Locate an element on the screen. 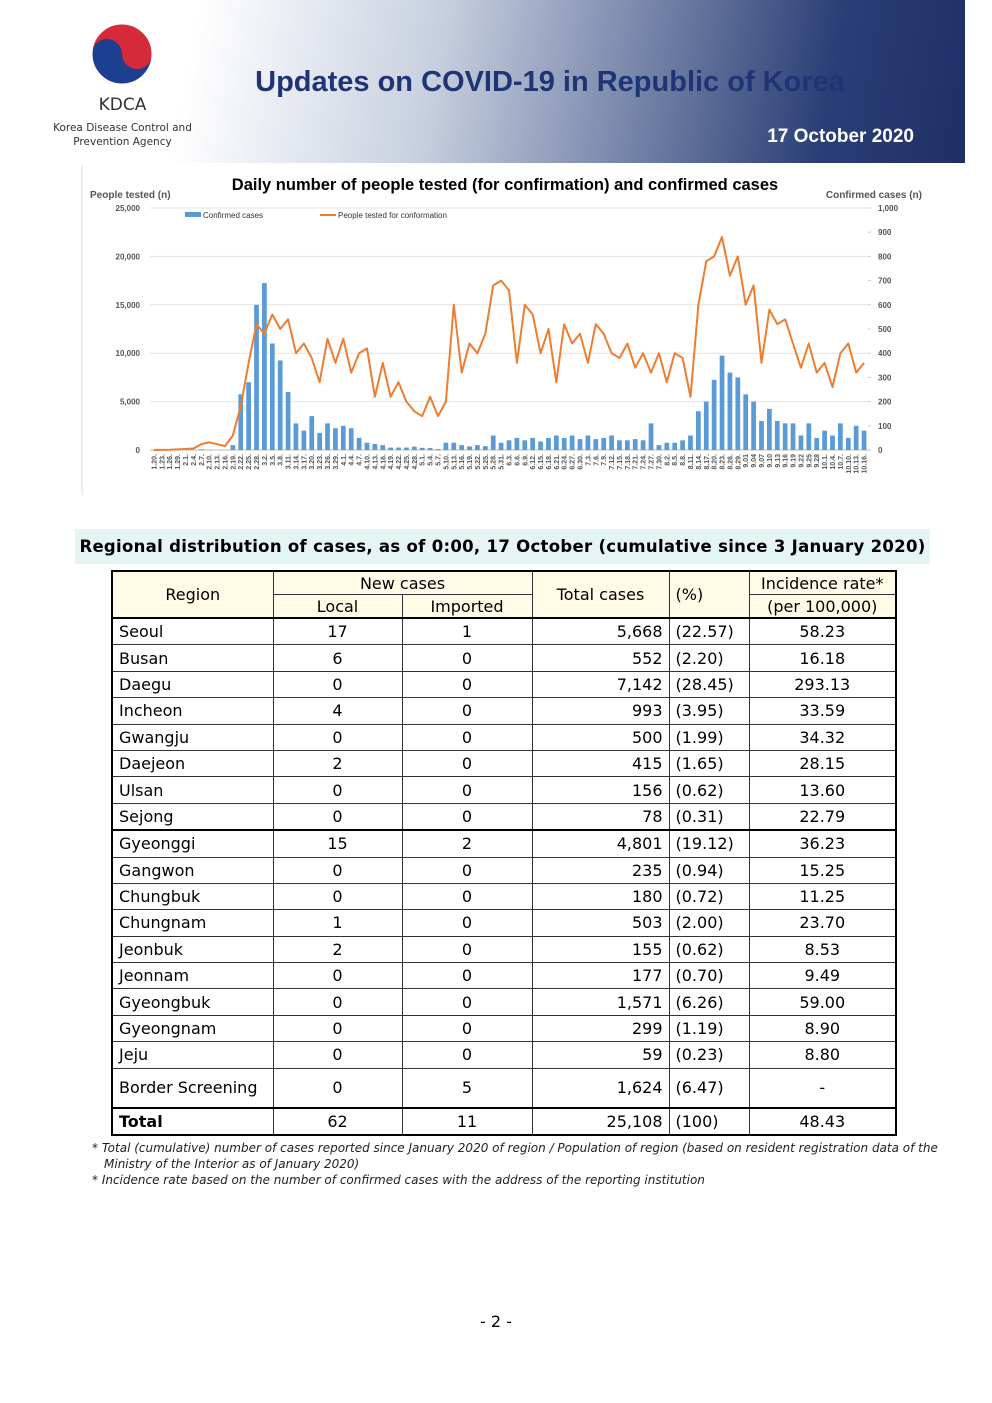 This screenshot has height=1403, width=992. x-tick-label: 7.15. is located at coordinates (620, 462).